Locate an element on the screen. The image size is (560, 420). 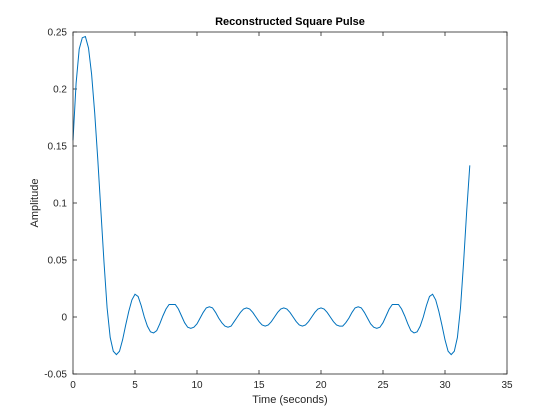
y-tick-label-5: 0.2 is located at coordinates (60, 90).